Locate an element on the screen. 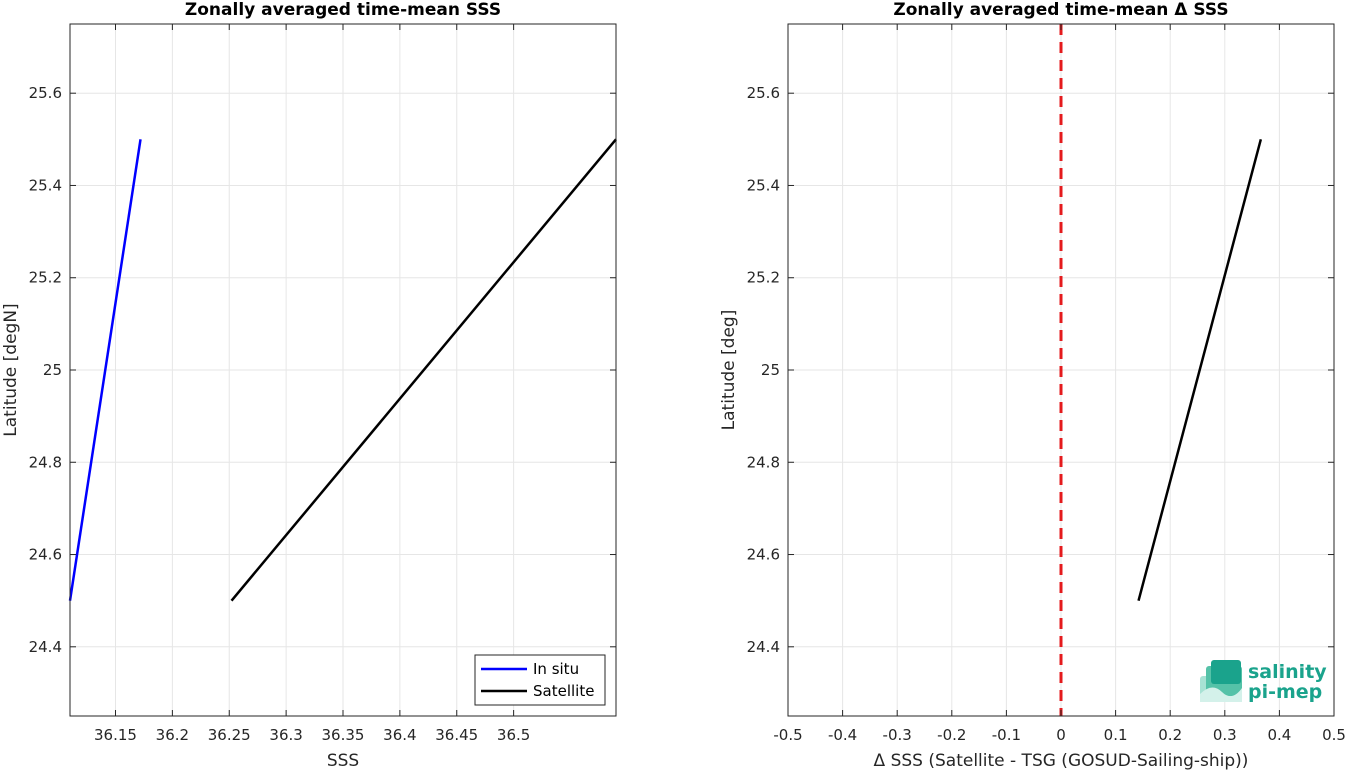  logo-line1: salinity is located at coordinates (1287, 672).